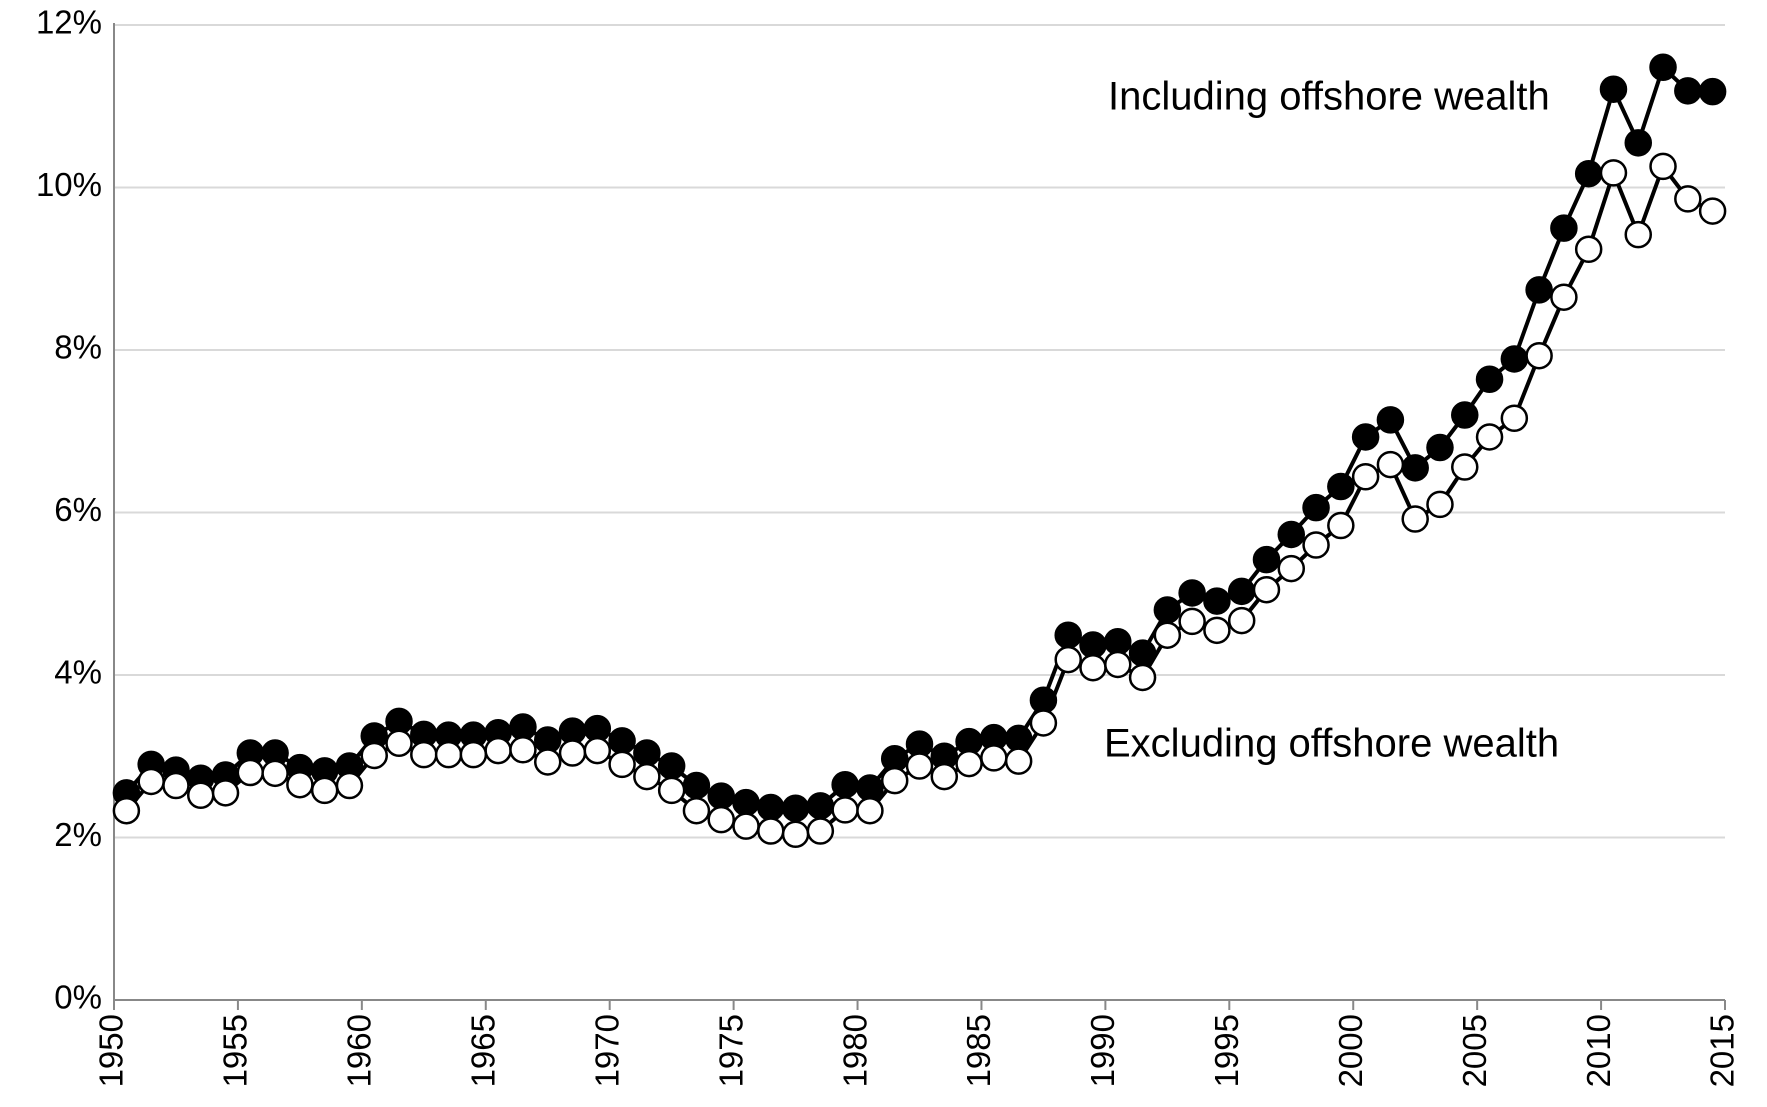 The image size is (1767, 1107). What do you see at coordinates (78, 834) in the screenshot?
I see `y-tick-label: 2%` at bounding box center [78, 834].